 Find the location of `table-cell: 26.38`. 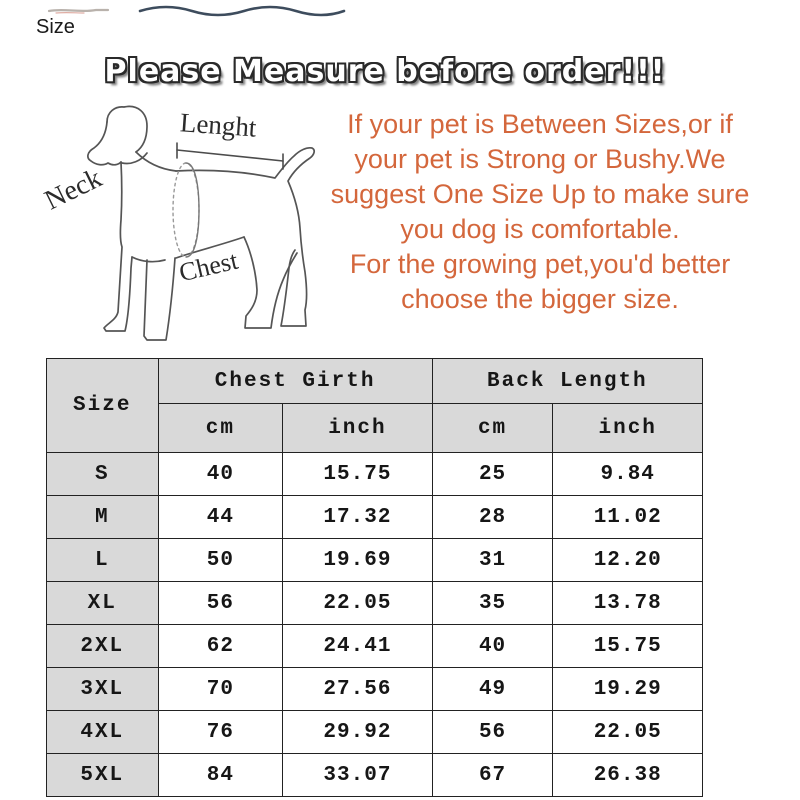

table-cell: 26.38 is located at coordinates (627, 775).